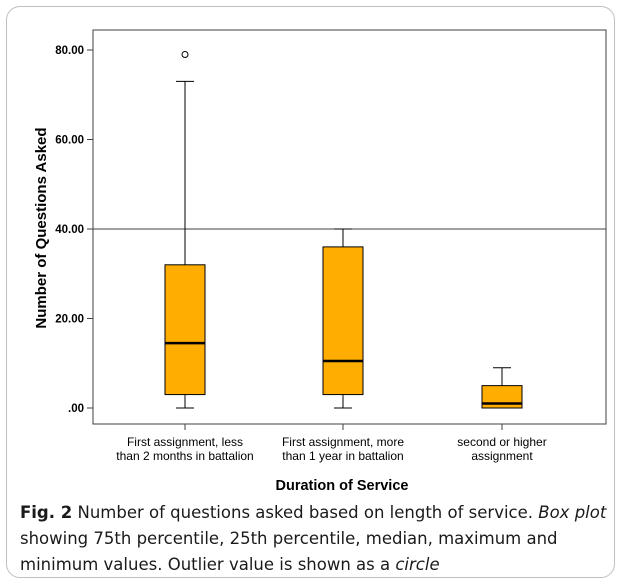 This screenshot has height=586, width=623. I want to click on y-axis: .00 20.00 40.00 60.00 80.00, so click(74, 230).